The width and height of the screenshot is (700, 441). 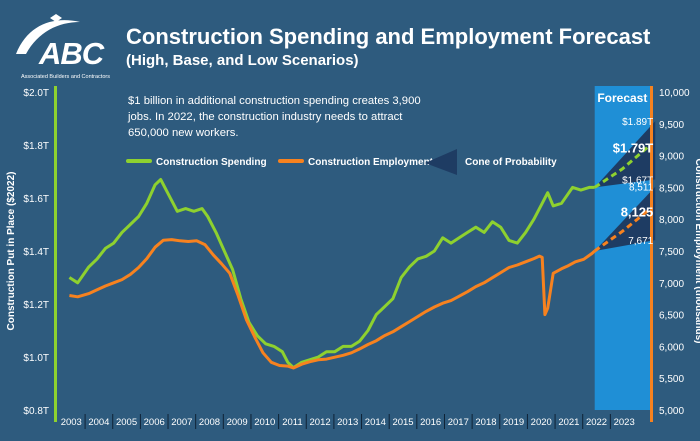 I want to click on y-right-tick: 7,500, so click(x=671, y=252).